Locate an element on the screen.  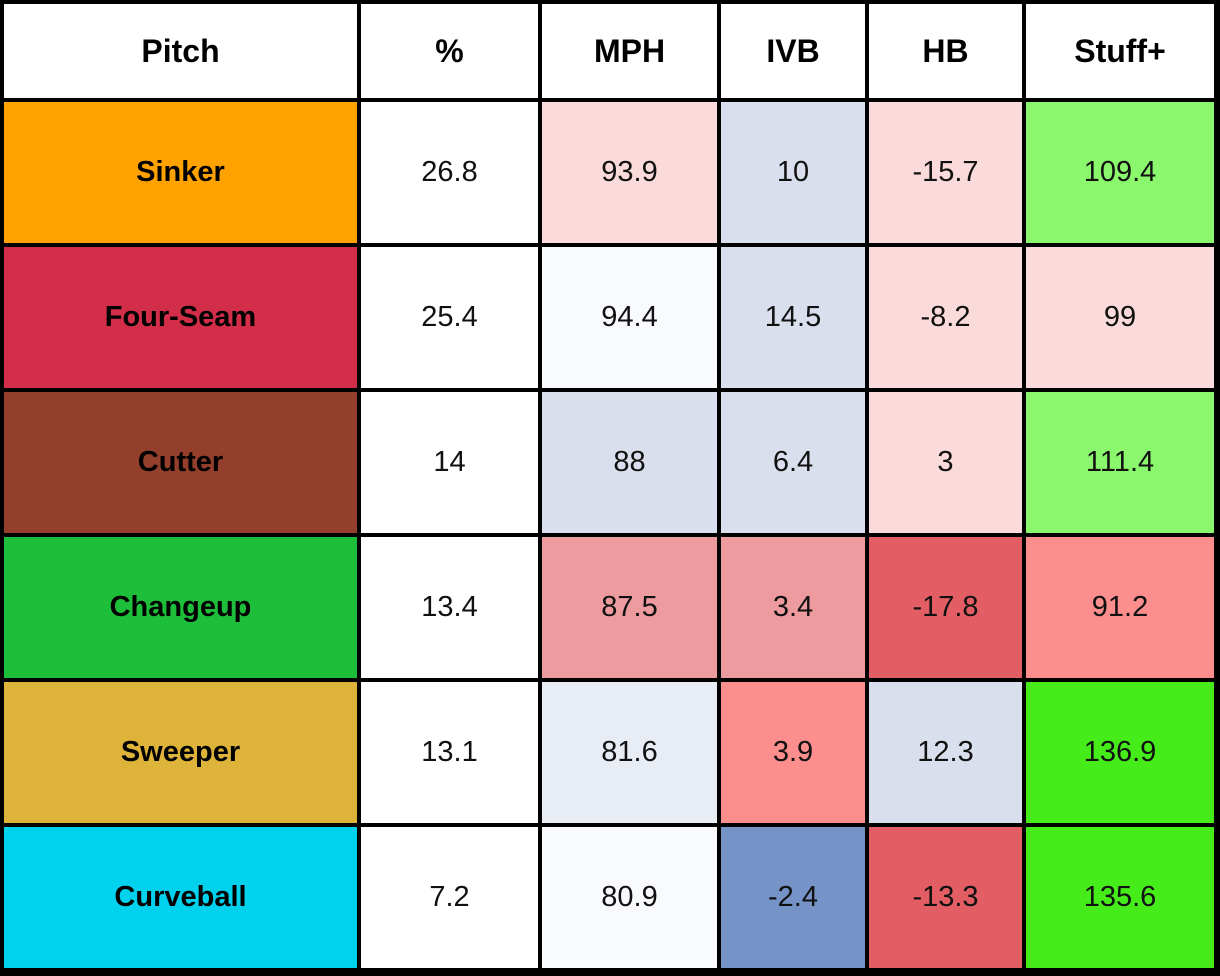
percent-cell: 13.4 is located at coordinates (449, 607).